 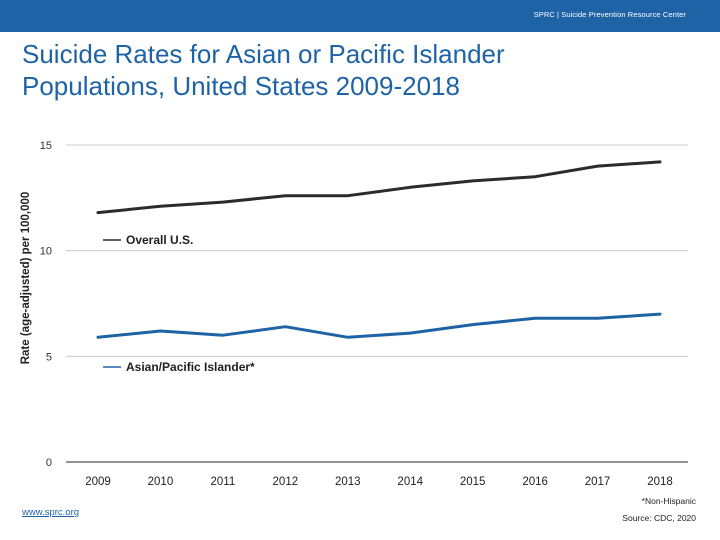 I want to click on x-tick-label-2018: 2018, so click(x=660, y=482).